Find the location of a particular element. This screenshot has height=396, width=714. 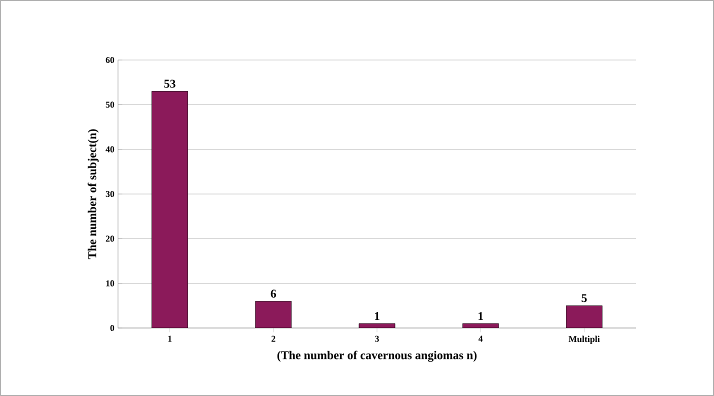

data-label: 6 is located at coordinates (273, 294).